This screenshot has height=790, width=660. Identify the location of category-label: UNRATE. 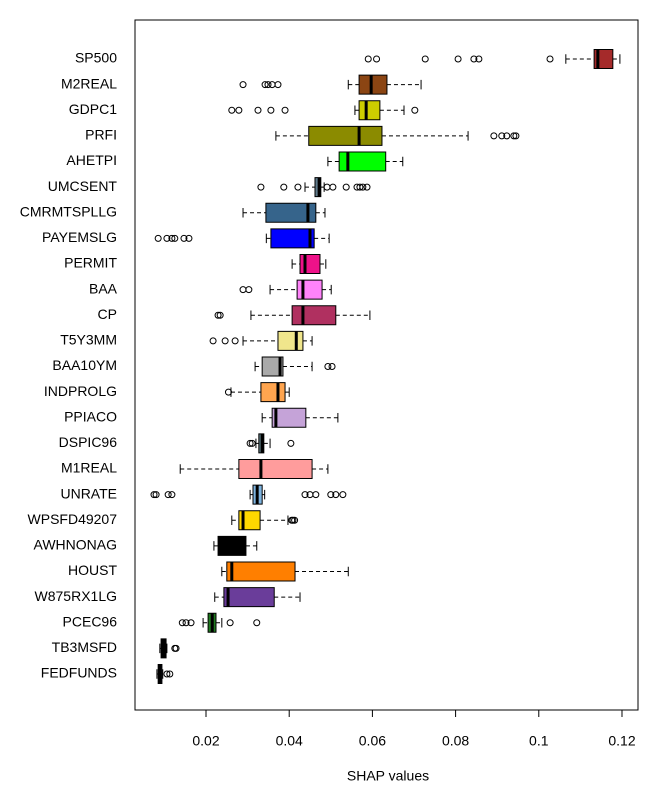
(88, 493).